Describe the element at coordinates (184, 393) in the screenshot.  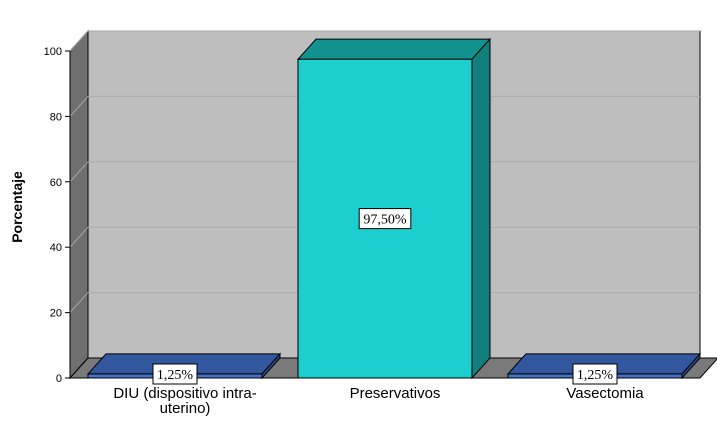
I see `category-label-line: DIU (dispositivo intra-` at that location.